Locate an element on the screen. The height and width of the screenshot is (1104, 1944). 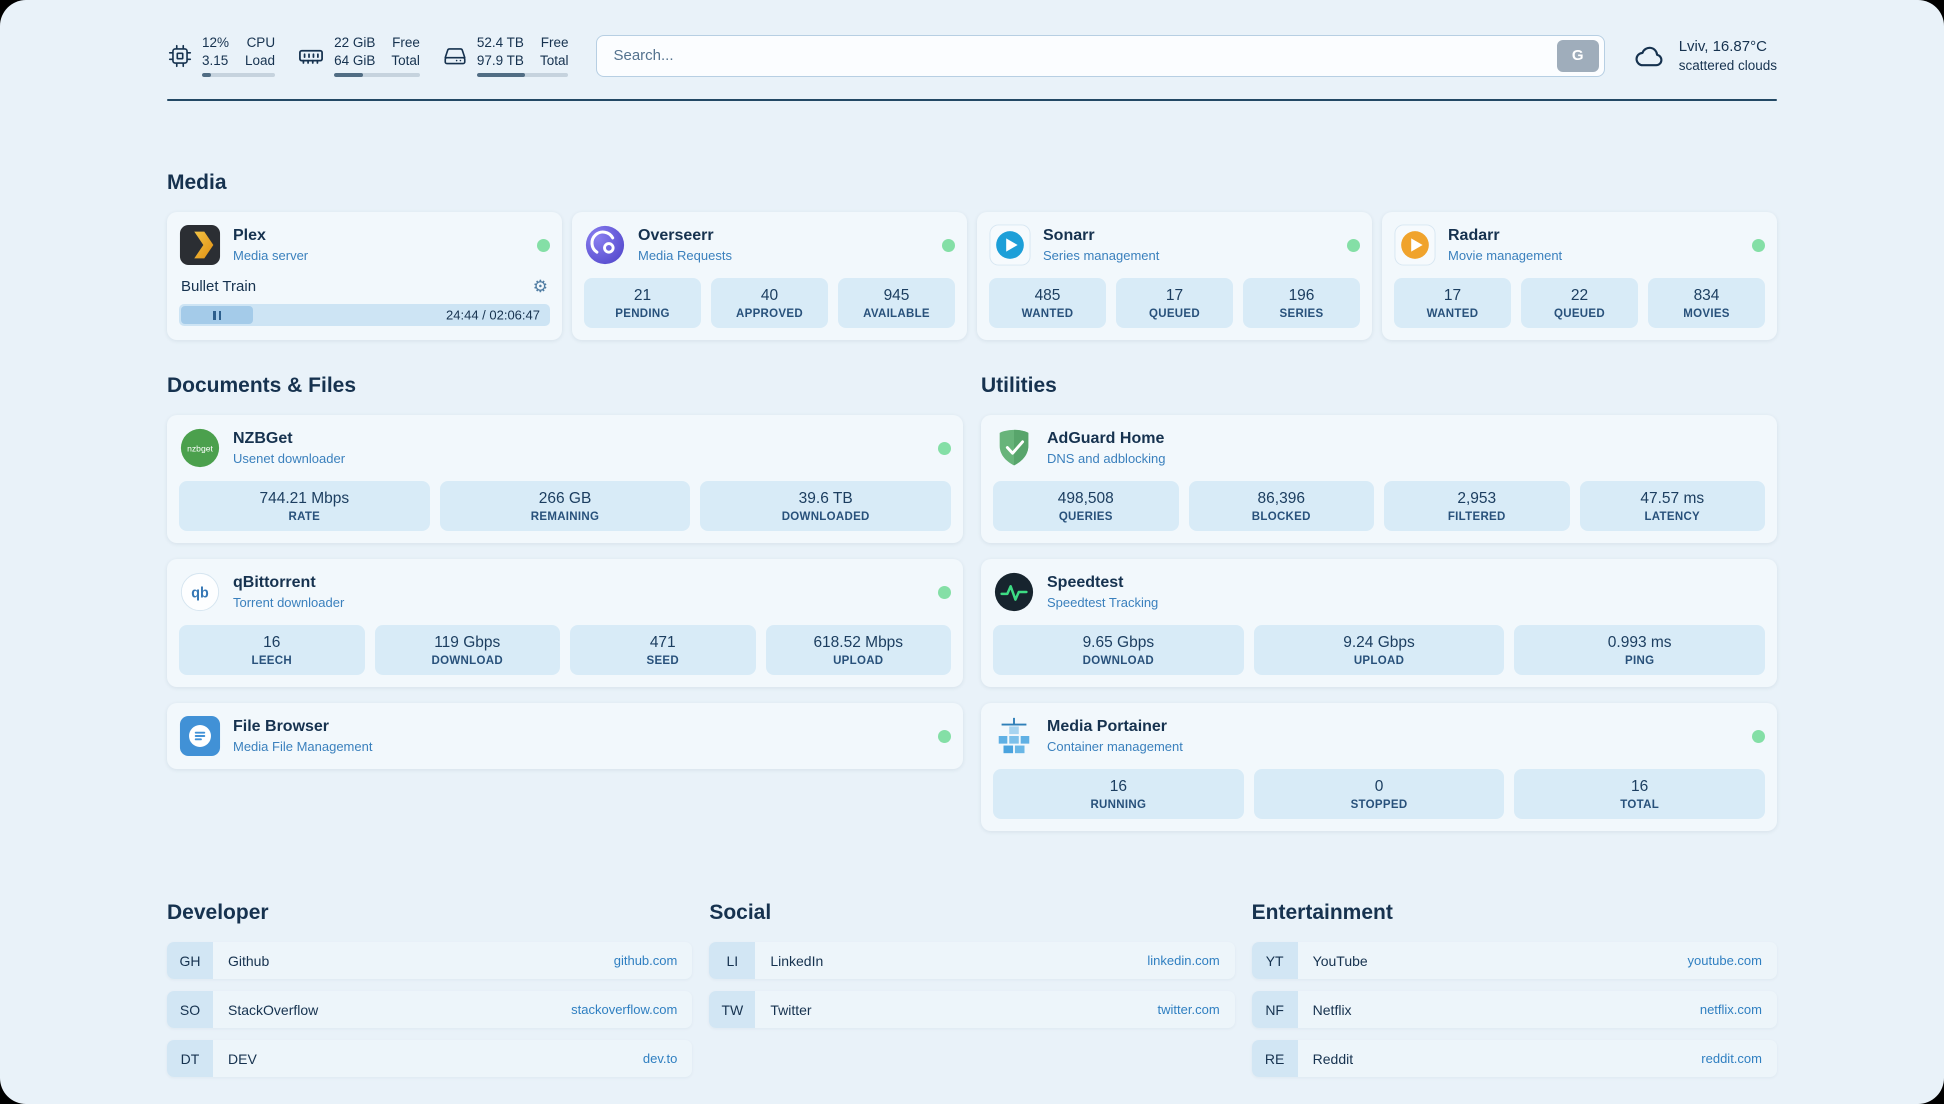
bookmark-link: dev.to is located at coordinates (660, 1059).